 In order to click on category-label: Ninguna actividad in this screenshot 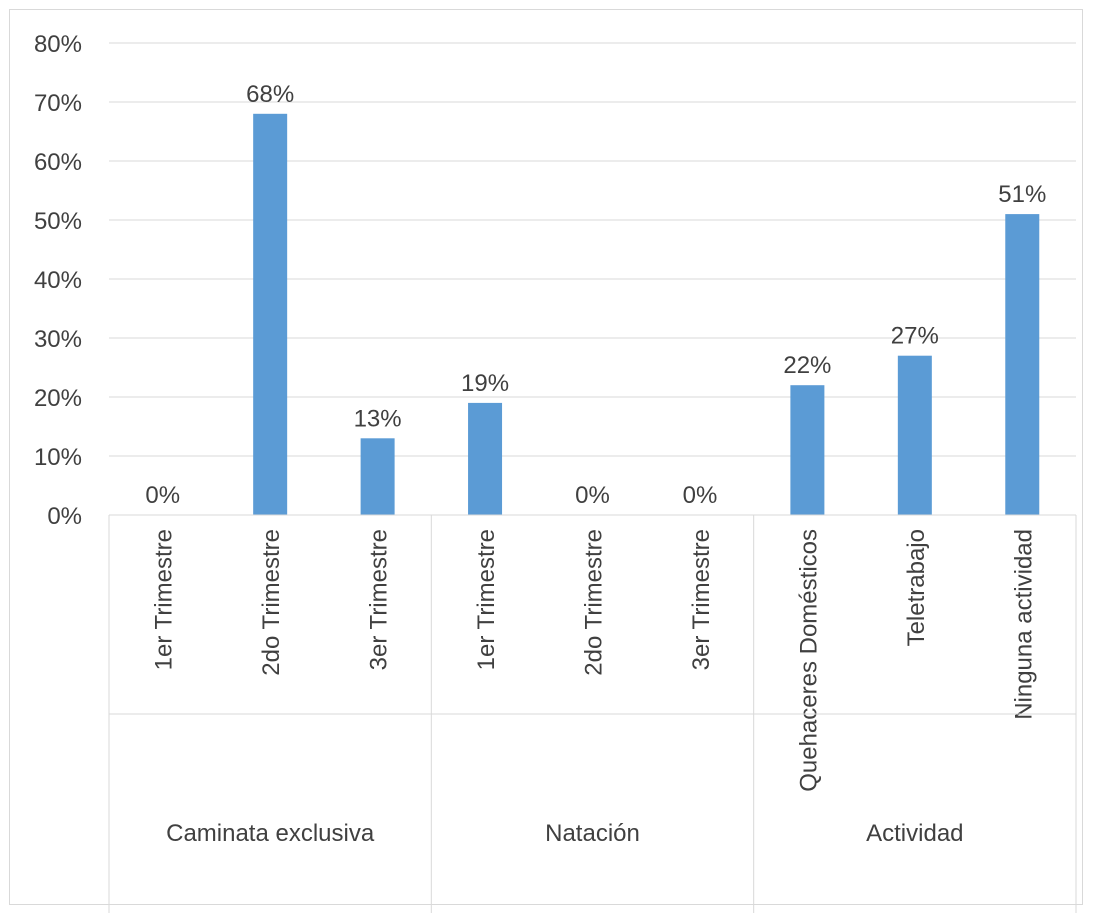, I will do `click(1023, 624)`.